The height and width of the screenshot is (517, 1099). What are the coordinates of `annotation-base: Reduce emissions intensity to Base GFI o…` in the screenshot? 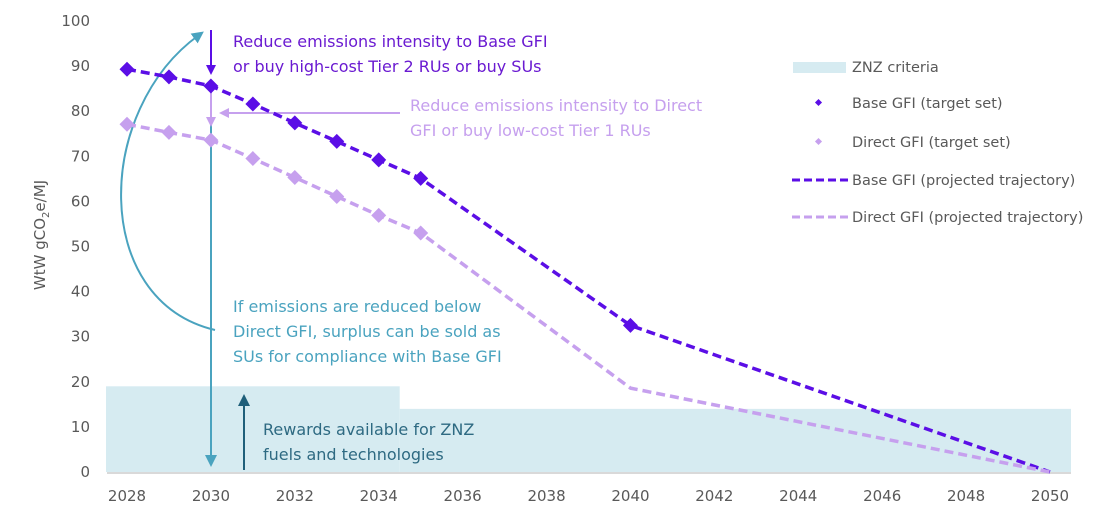 It's located at (393, 54).